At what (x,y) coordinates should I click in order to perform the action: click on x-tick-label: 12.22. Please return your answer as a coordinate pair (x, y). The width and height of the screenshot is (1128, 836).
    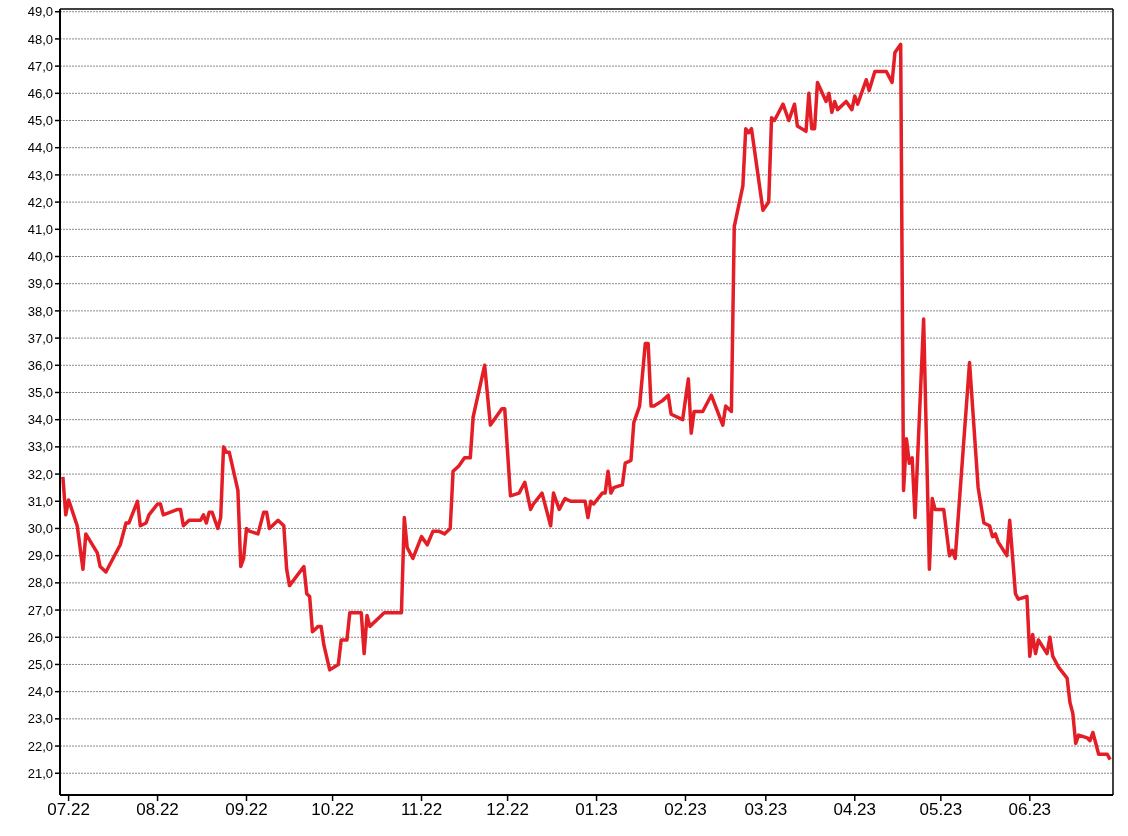
    Looking at the image, I should click on (507, 810).